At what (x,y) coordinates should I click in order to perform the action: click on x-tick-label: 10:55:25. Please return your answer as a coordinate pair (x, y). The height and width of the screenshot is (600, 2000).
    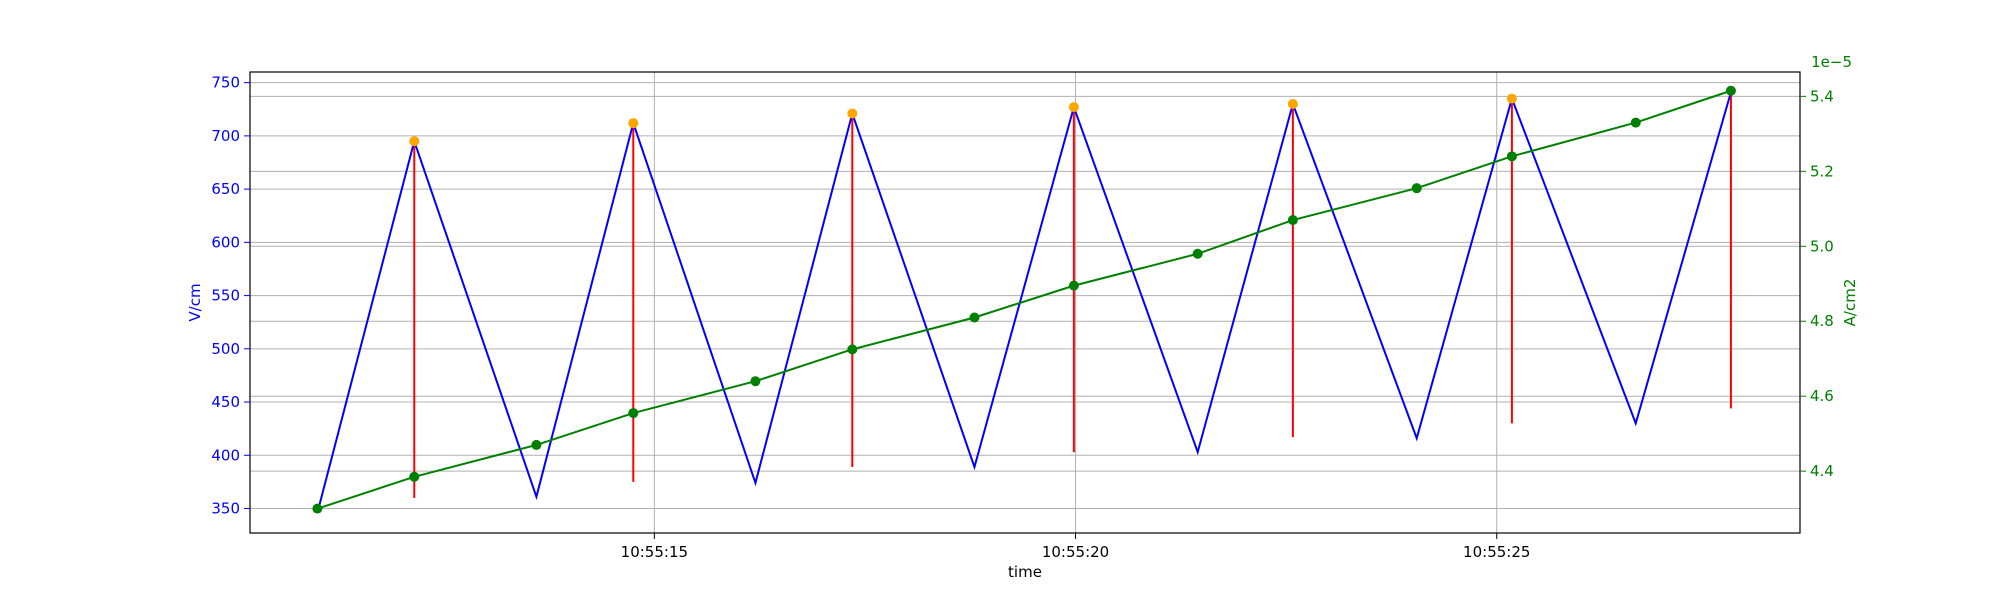
    Looking at the image, I should click on (1496, 552).